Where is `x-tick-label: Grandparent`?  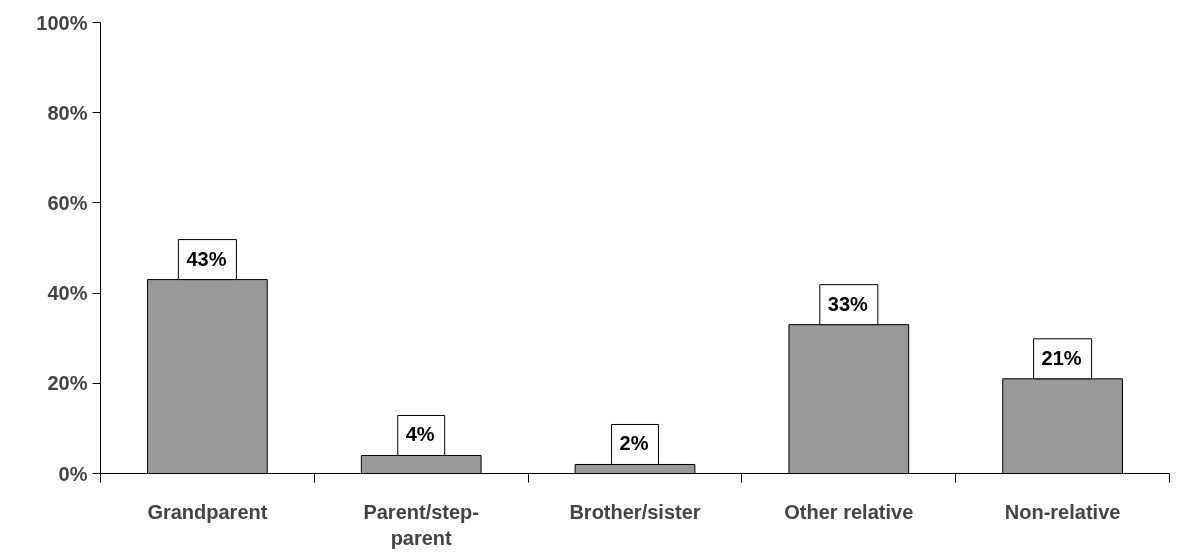
x-tick-label: Grandparent is located at coordinates (207, 511).